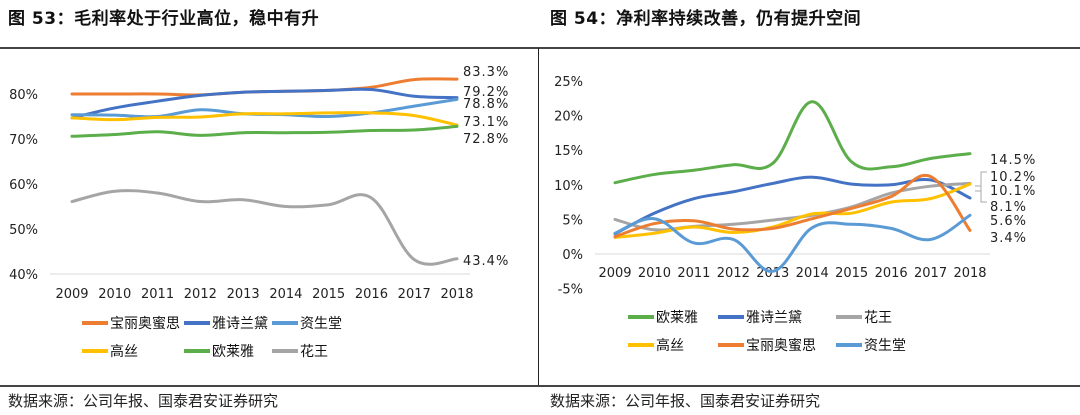  Describe the element at coordinates (486, 104) in the screenshot. I see `data-label: 78.8%` at that location.